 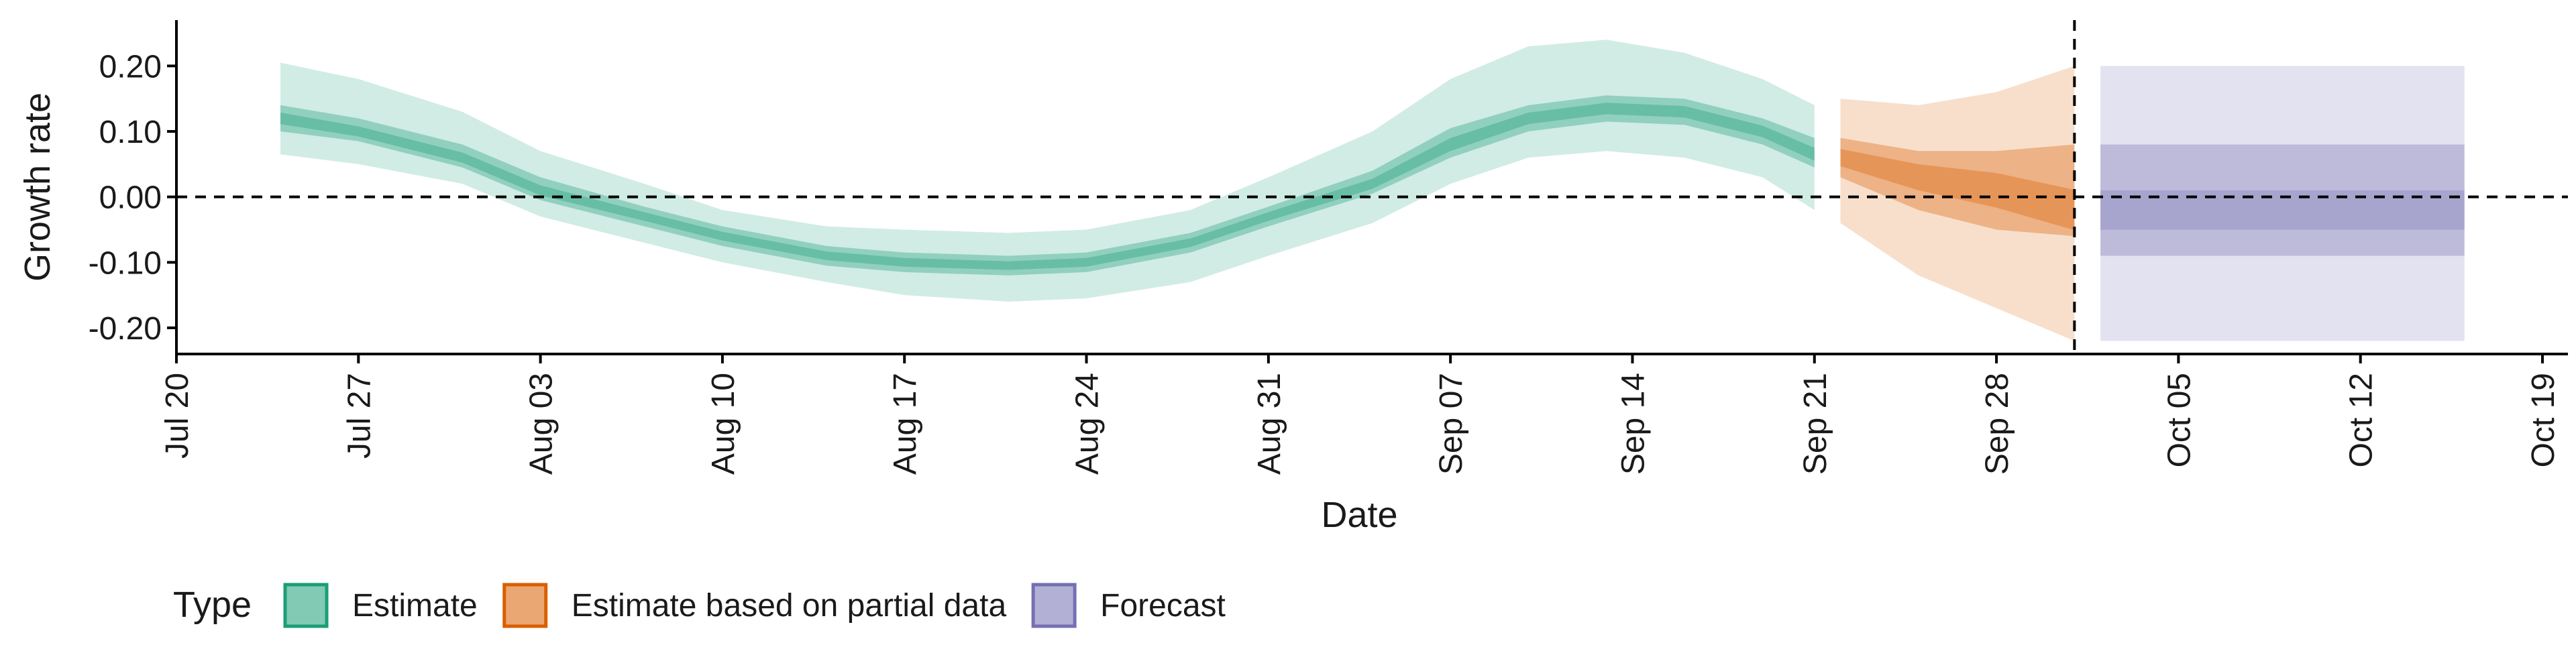 I want to click on legend-swatch-estimate, so click(x=306, y=605).